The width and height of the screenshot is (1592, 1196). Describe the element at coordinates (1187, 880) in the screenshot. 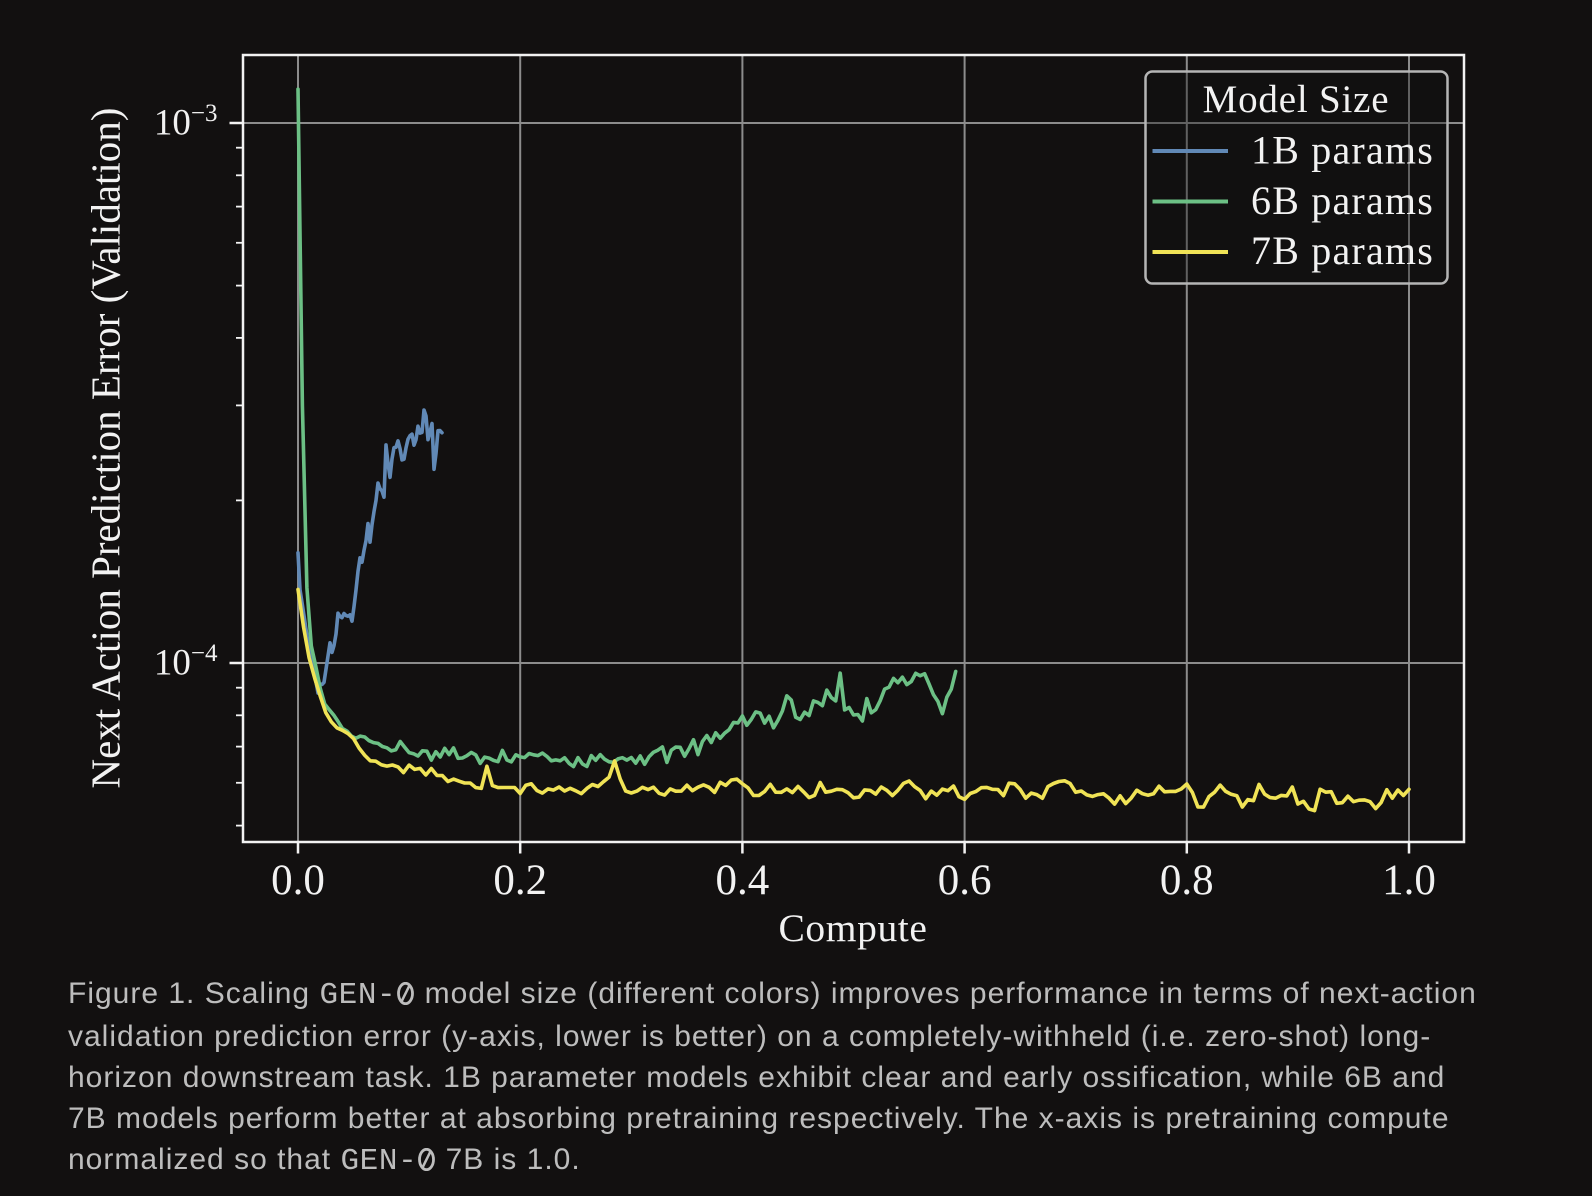

I see `svg-text: 0.8` at that location.